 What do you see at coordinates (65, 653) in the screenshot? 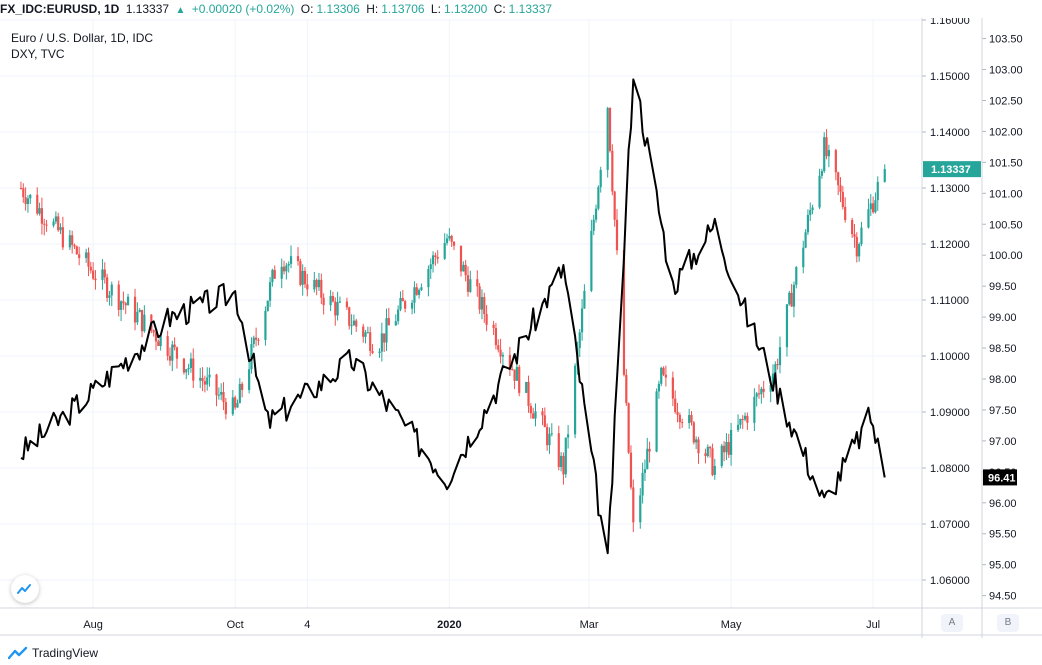
I see `brand-name: TradingView` at bounding box center [65, 653].